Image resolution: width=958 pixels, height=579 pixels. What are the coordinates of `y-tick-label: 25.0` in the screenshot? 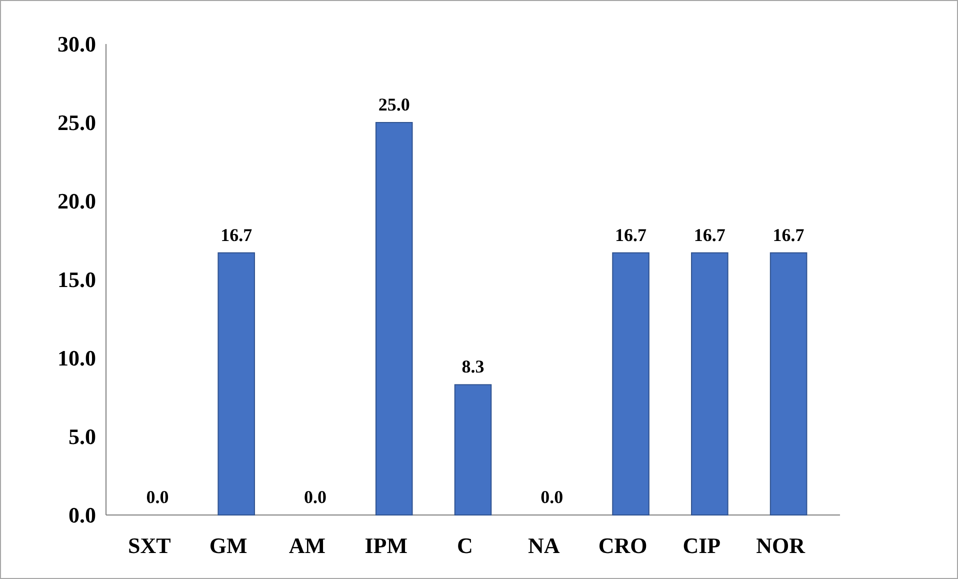 It's located at (77, 123).